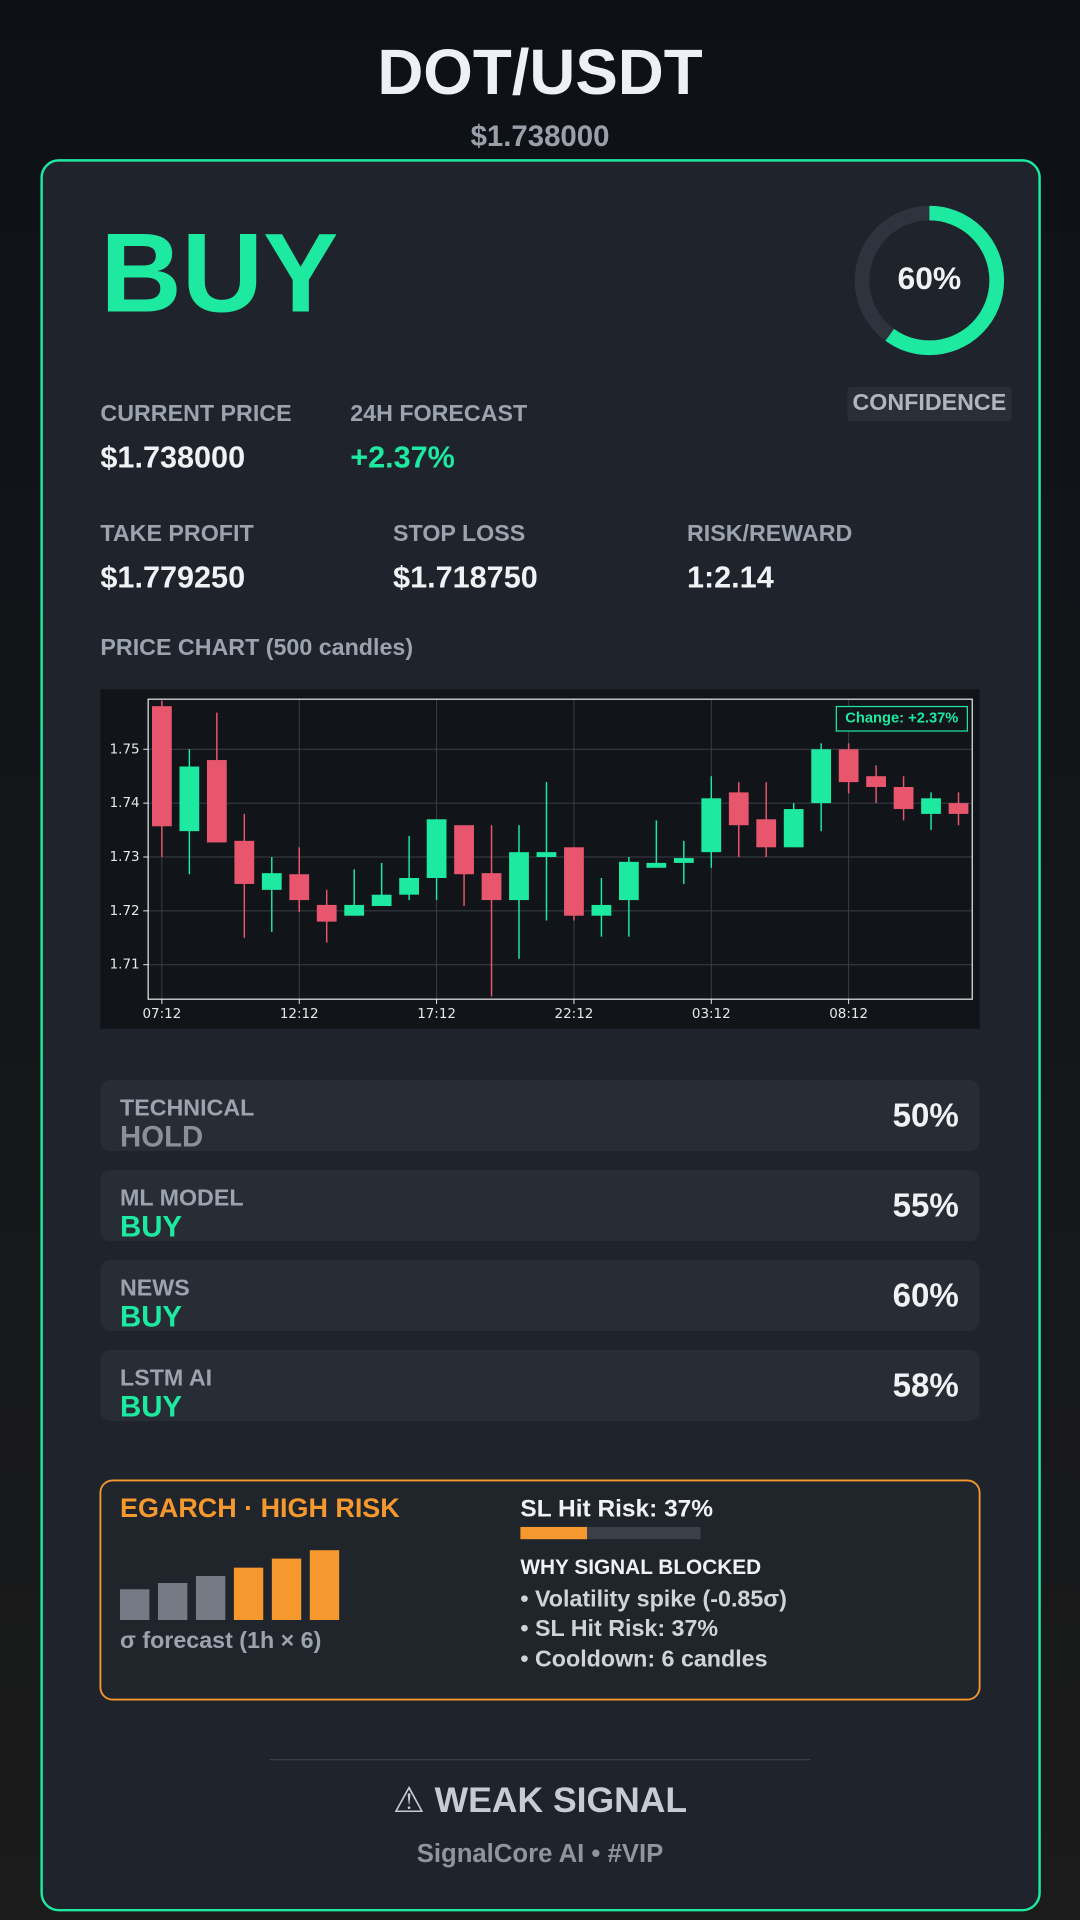  Describe the element at coordinates (162, 1014) in the screenshot. I see `x-tick-label: 07:12` at that location.